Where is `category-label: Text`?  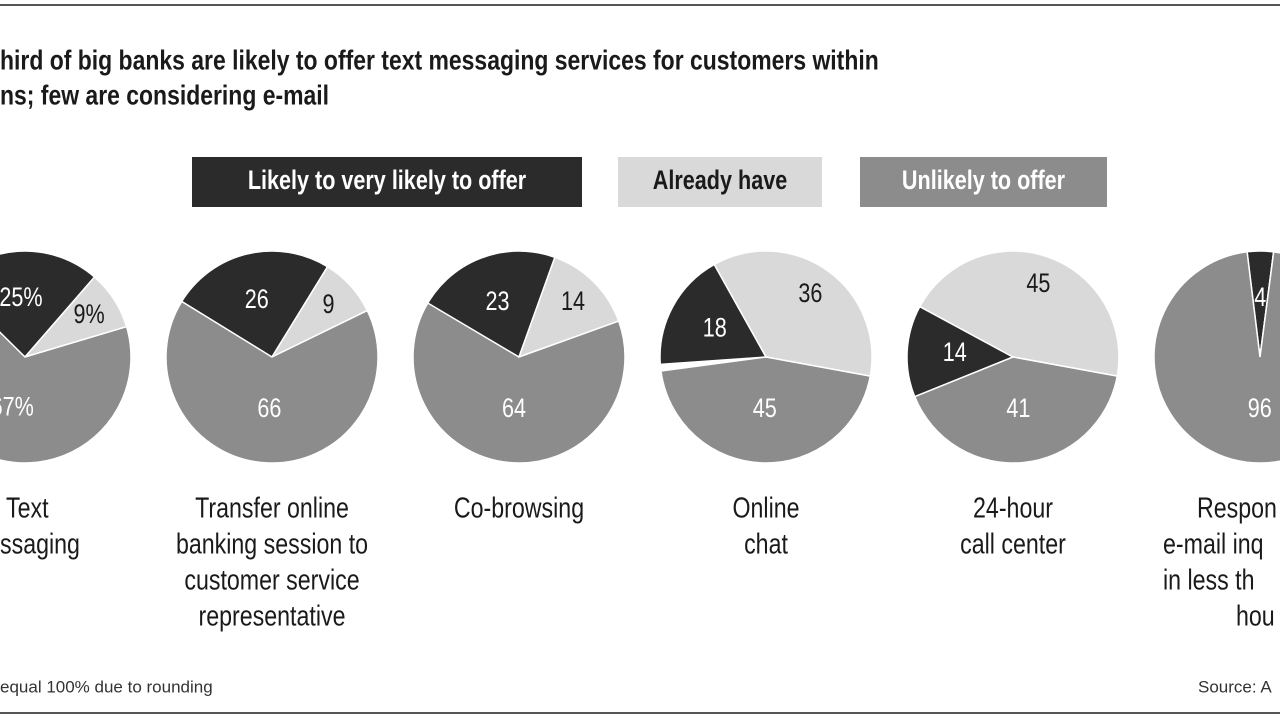
category-label: Text is located at coordinates (27, 507).